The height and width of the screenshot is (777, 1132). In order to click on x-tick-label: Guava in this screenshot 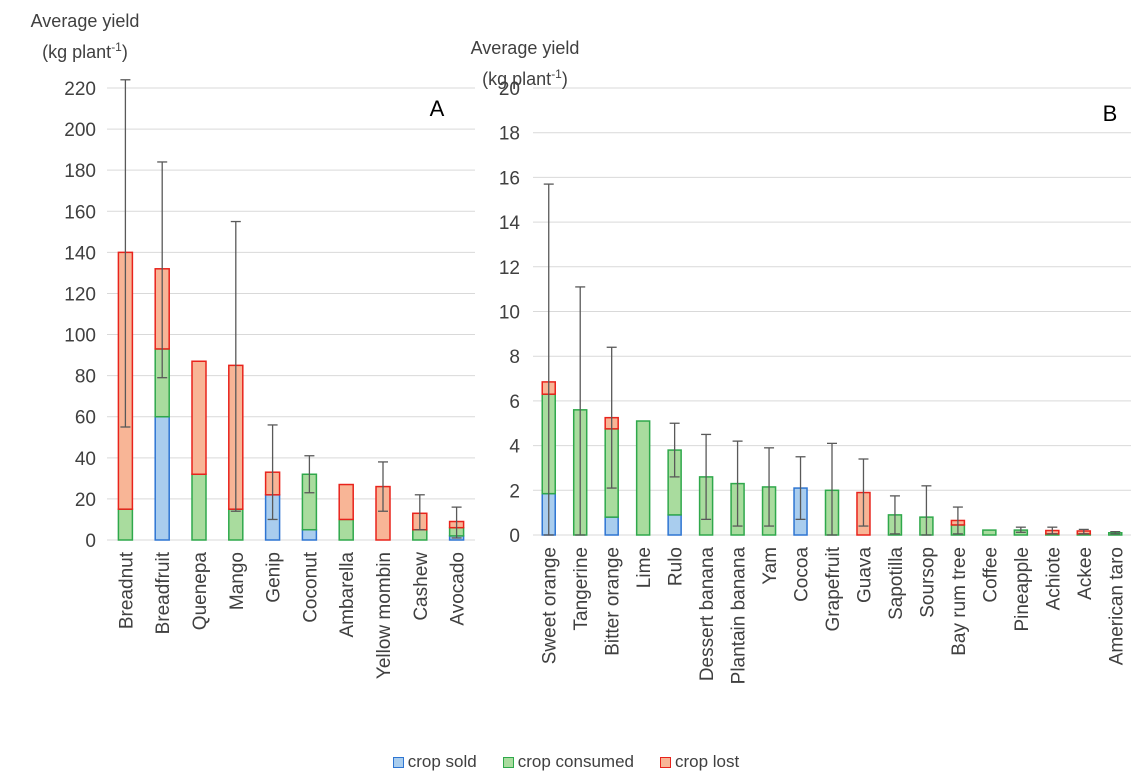, I will do `click(864, 575)`.